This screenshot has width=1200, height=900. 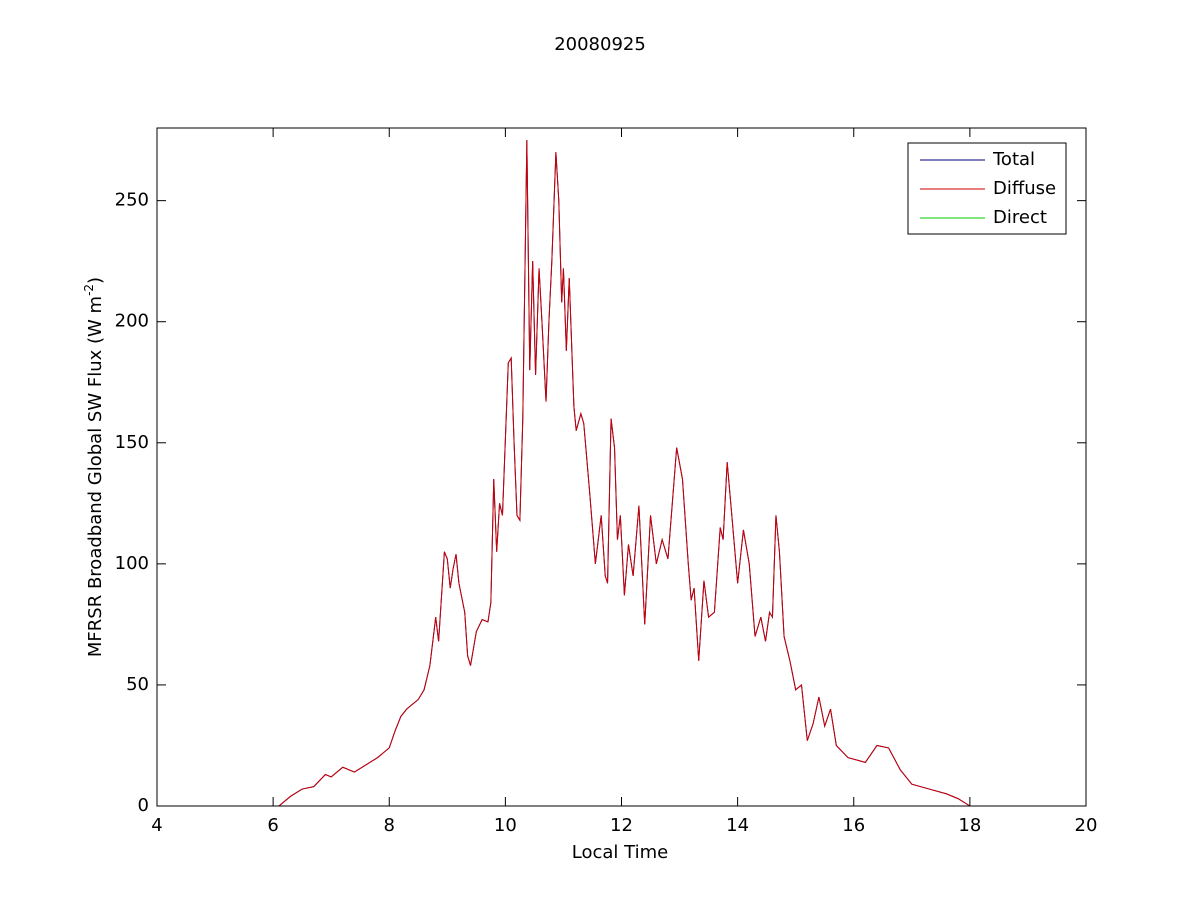 I want to click on x-tick-label: 16, so click(x=853, y=825).